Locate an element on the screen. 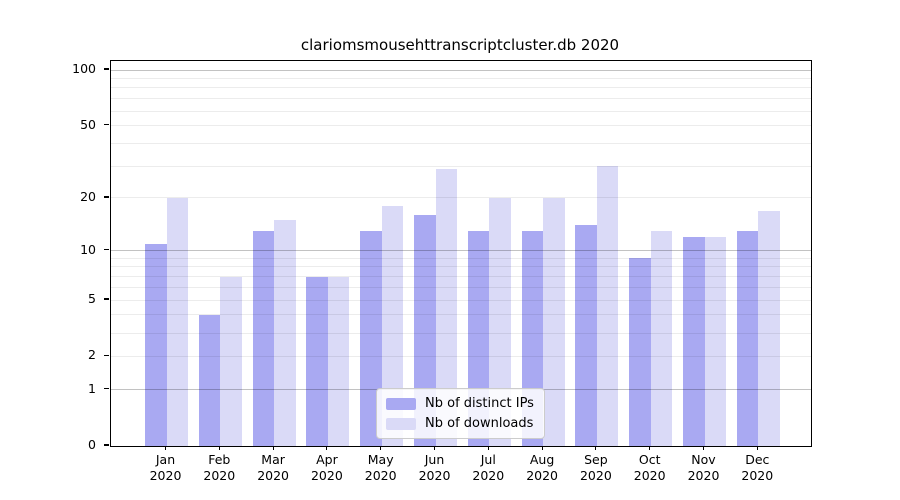  bar-nb-of-distinct-ips-sep is located at coordinates (586, 335).